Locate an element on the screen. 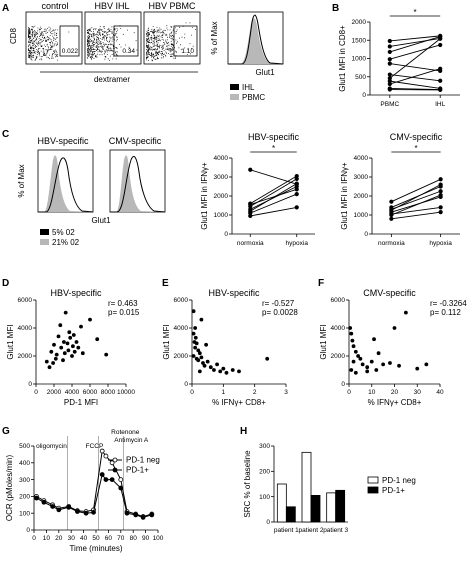 The image size is (474, 565). flow-xlabel: dextramer is located at coordinates (112, 79).